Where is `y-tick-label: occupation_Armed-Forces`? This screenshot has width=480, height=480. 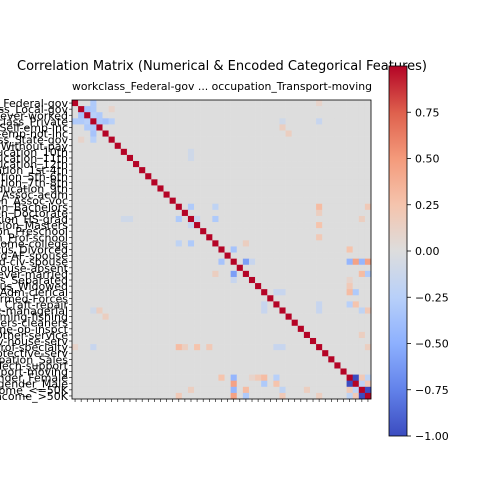 y-tick-label: occupation_Armed-Forces is located at coordinates (34, 298).